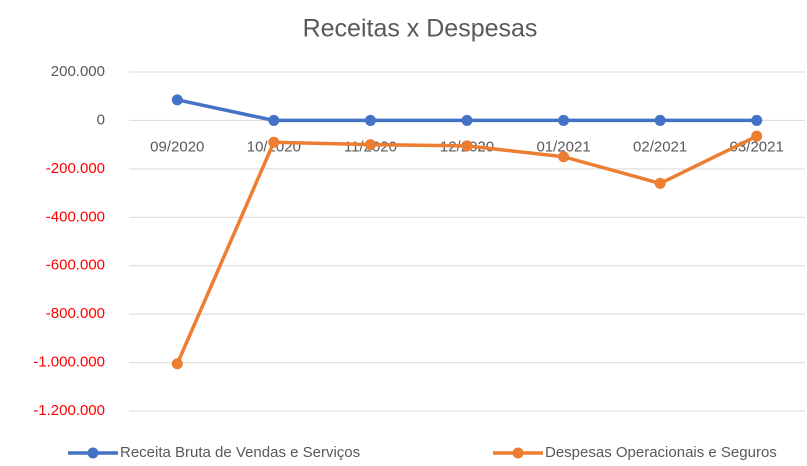 The height and width of the screenshot is (466, 807). I want to click on y-tick-label: -400.000, so click(75, 216).